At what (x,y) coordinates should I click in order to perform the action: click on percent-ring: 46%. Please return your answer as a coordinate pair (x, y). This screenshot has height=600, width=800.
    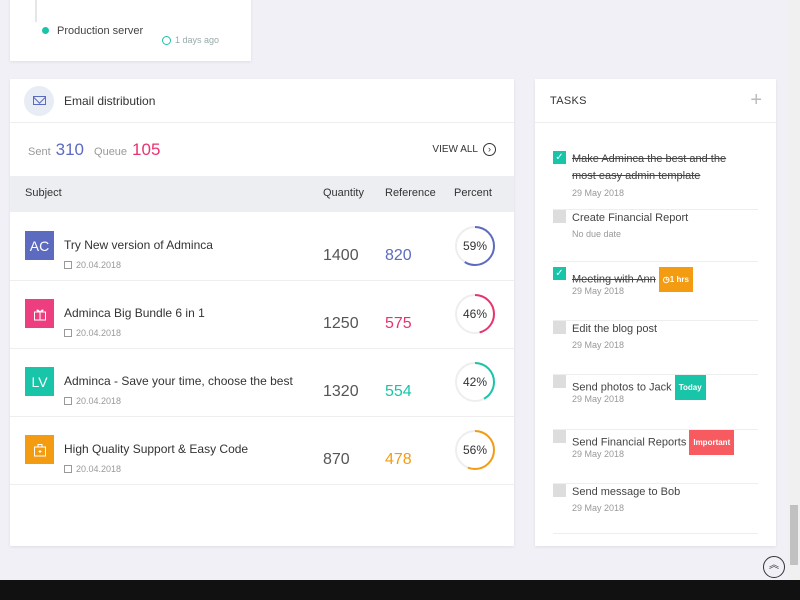
    Looking at the image, I should click on (475, 316).